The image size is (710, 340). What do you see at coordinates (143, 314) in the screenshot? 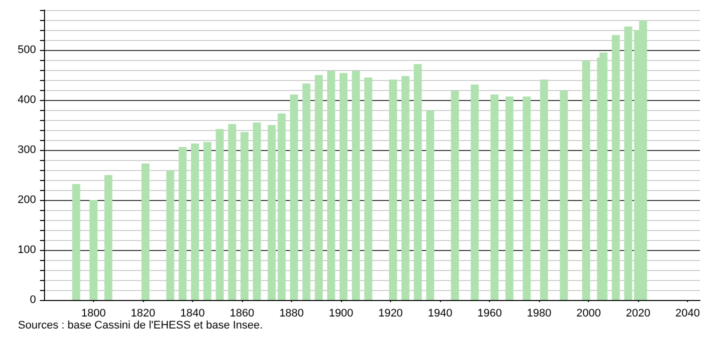
I see `x-tick-label: 1820` at bounding box center [143, 314].